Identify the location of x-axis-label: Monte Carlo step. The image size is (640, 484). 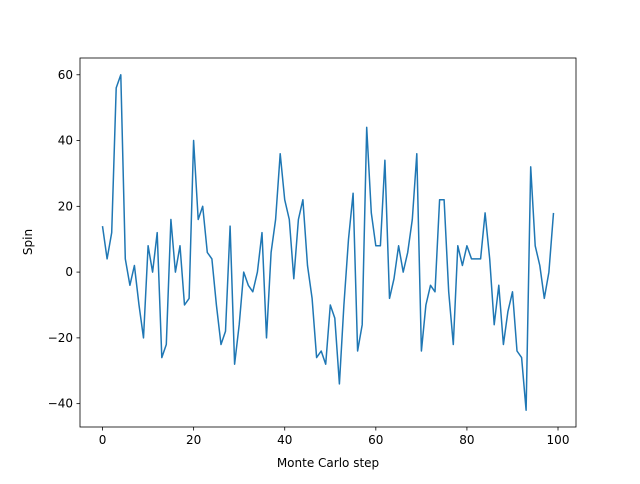
(328, 463).